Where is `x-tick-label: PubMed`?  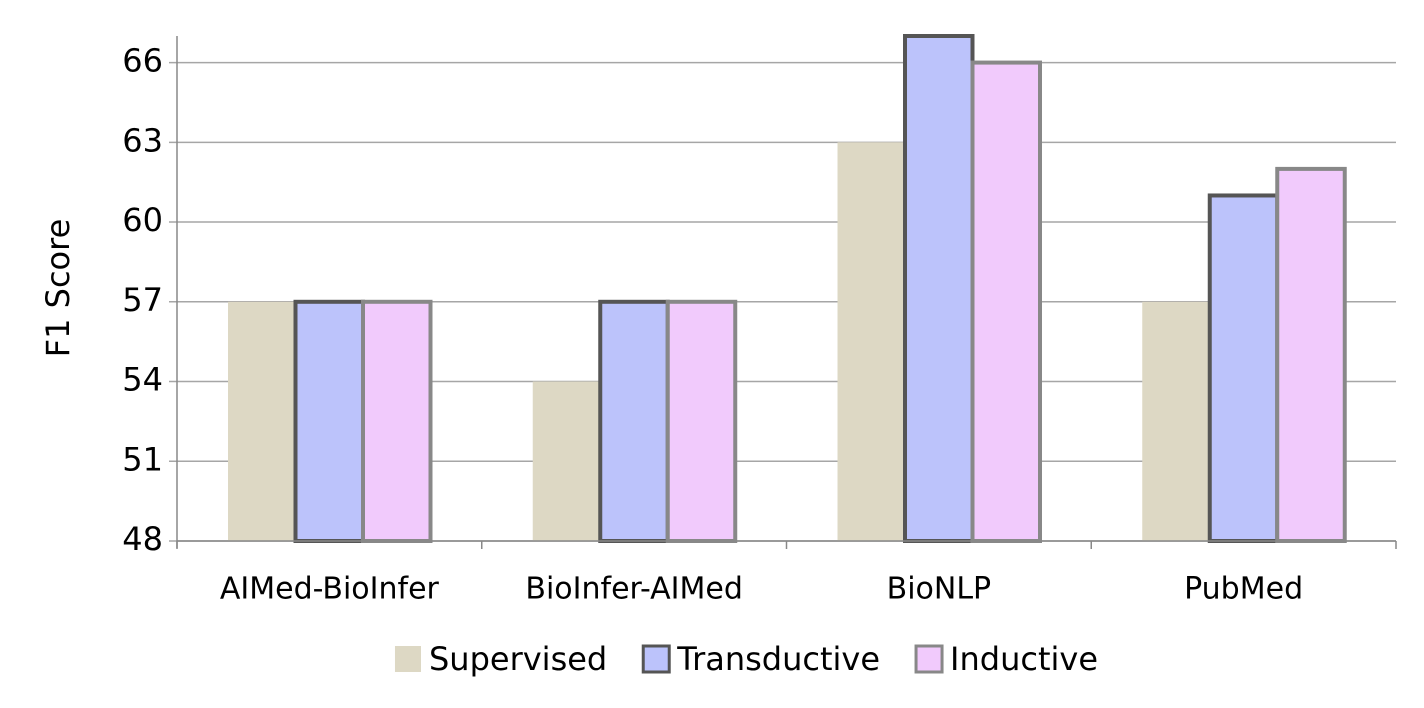 x-tick-label: PubMed is located at coordinates (1243, 589).